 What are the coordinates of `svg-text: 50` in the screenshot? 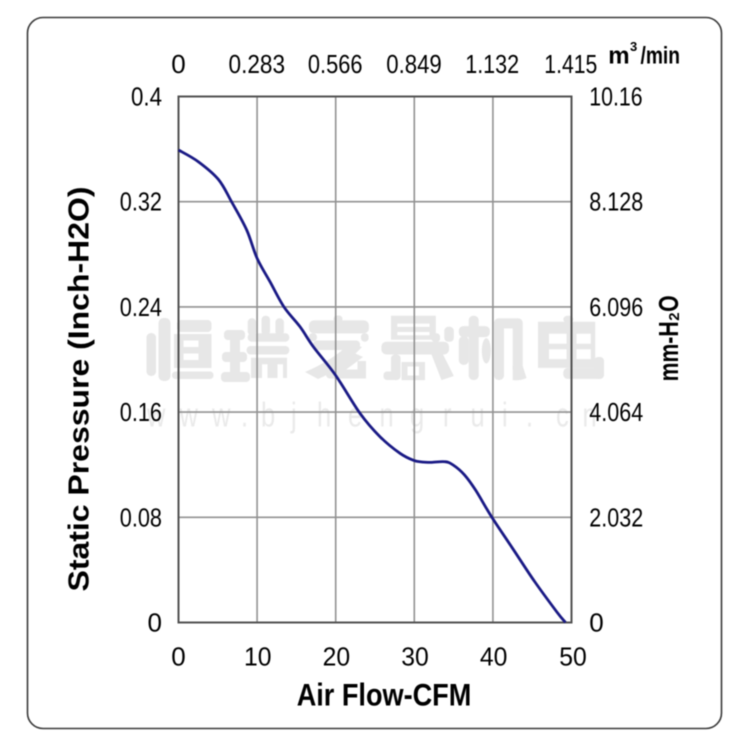 It's located at (573, 656).